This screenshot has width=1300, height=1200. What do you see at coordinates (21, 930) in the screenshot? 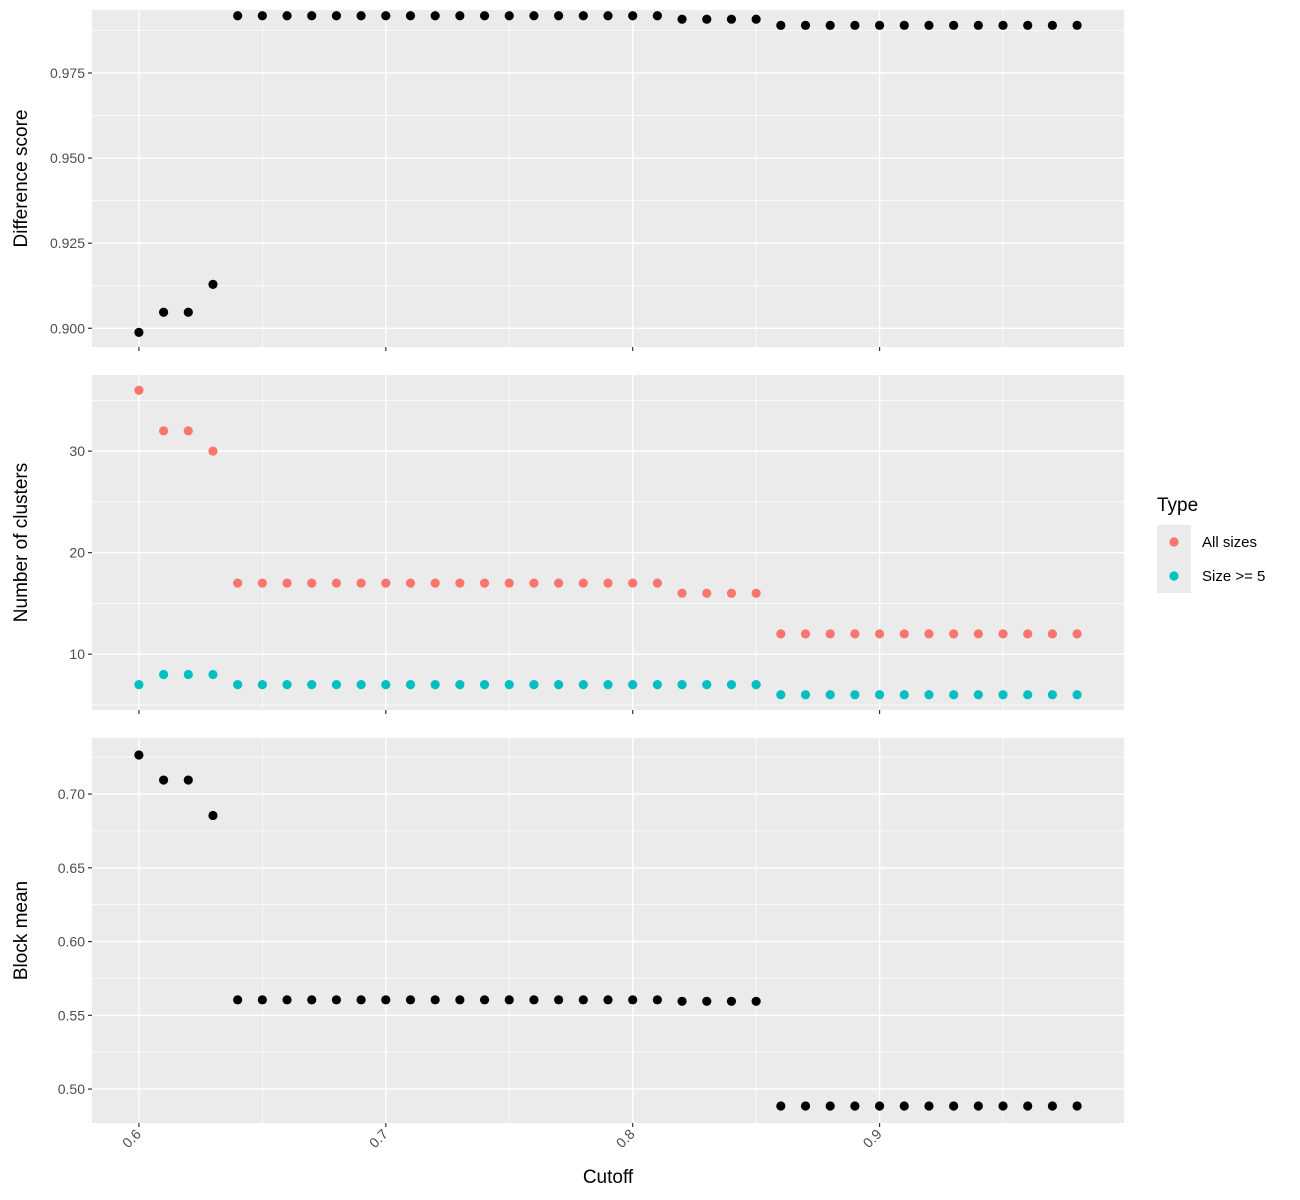
I see `y-axis-title-bottom: Block mean` at bounding box center [21, 930].